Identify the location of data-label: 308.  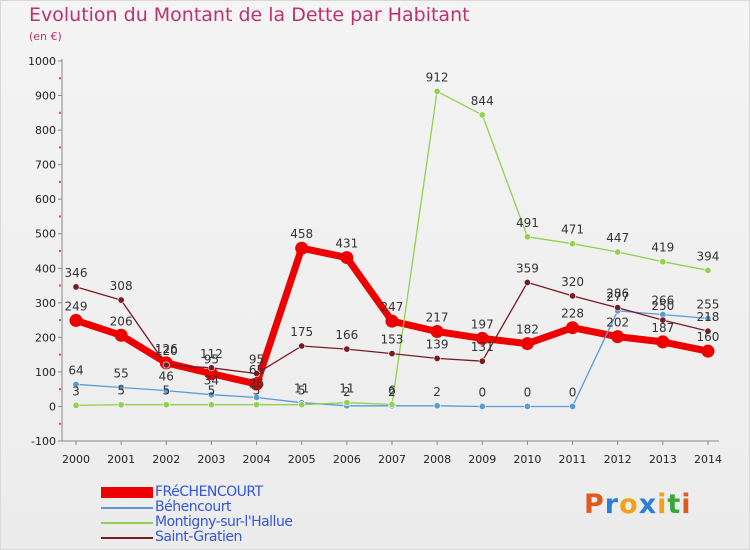
(121, 286).